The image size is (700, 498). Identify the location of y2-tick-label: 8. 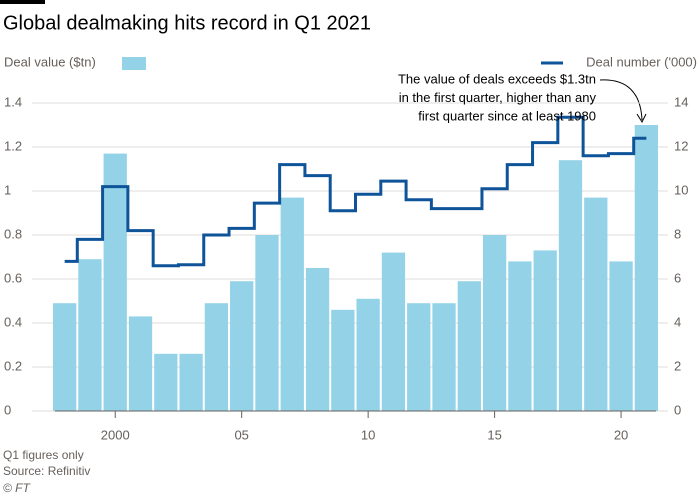
(677, 233).